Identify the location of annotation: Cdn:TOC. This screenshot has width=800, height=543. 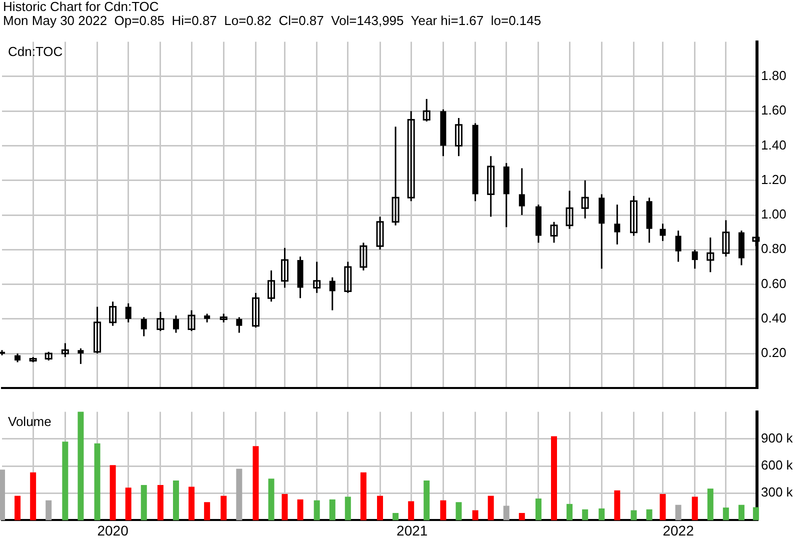
(35, 51).